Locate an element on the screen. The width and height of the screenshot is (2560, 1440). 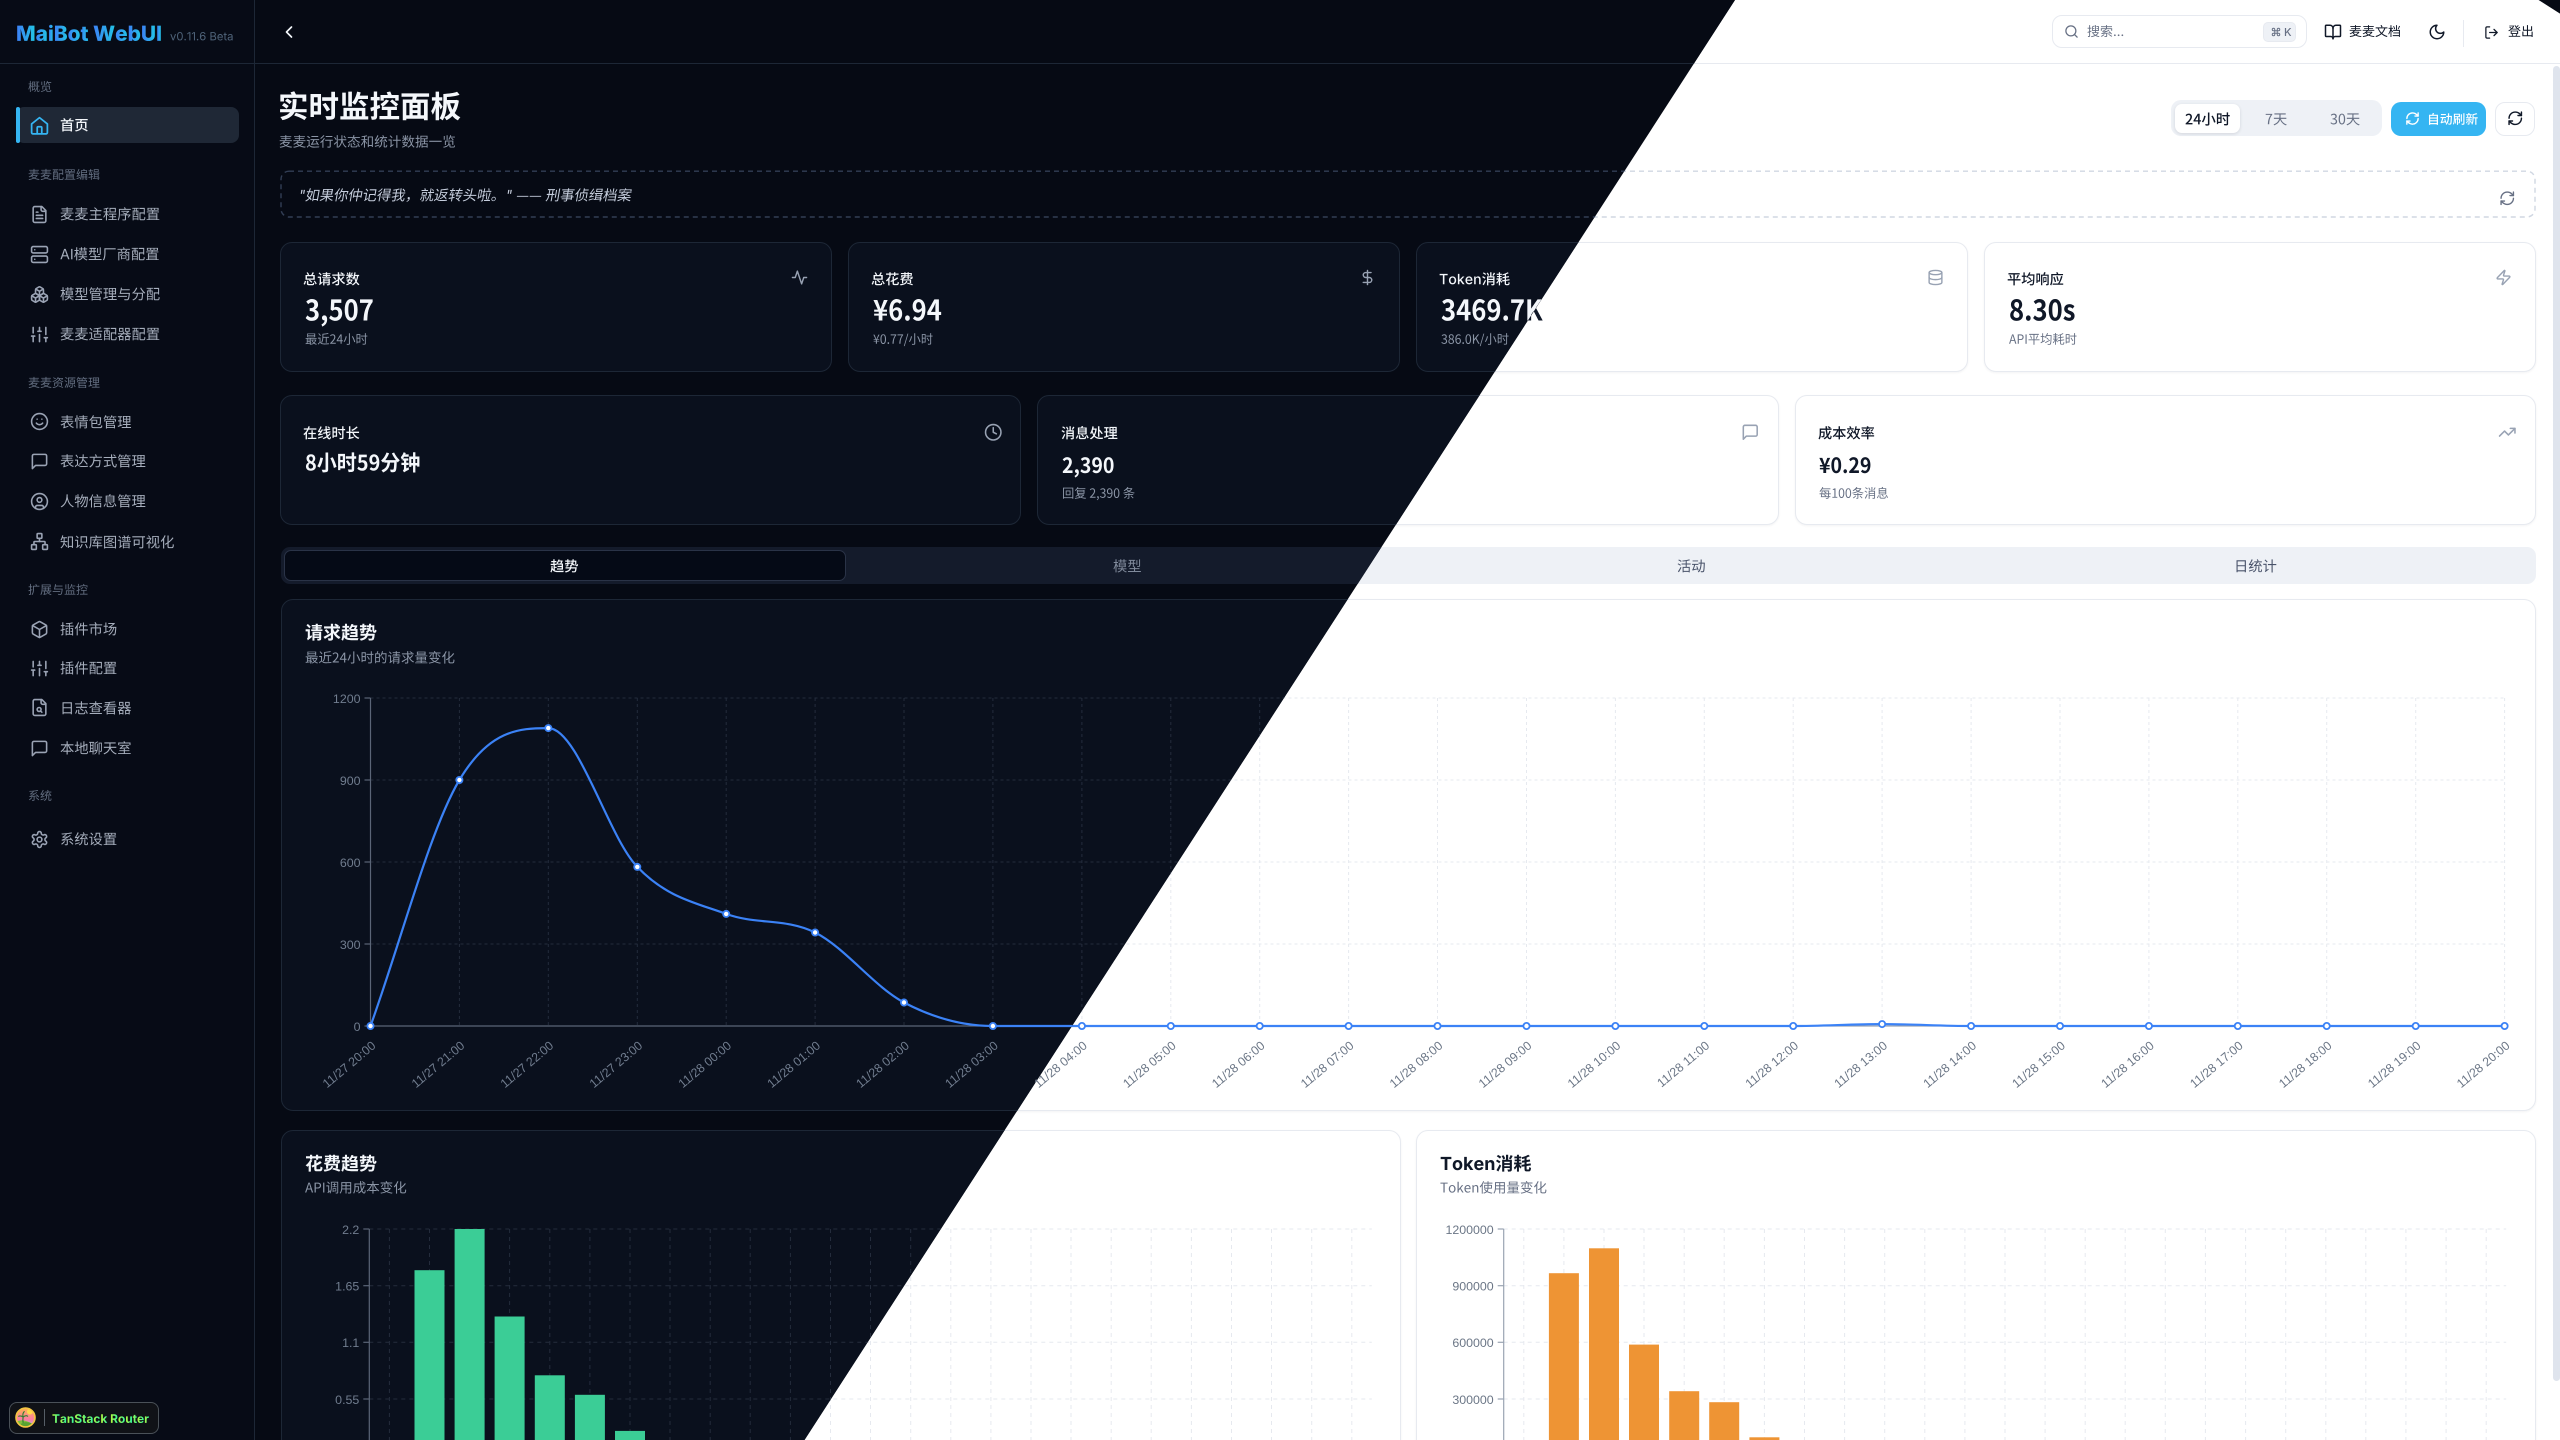
svg-text: 900000 is located at coordinates (1472, 1287).